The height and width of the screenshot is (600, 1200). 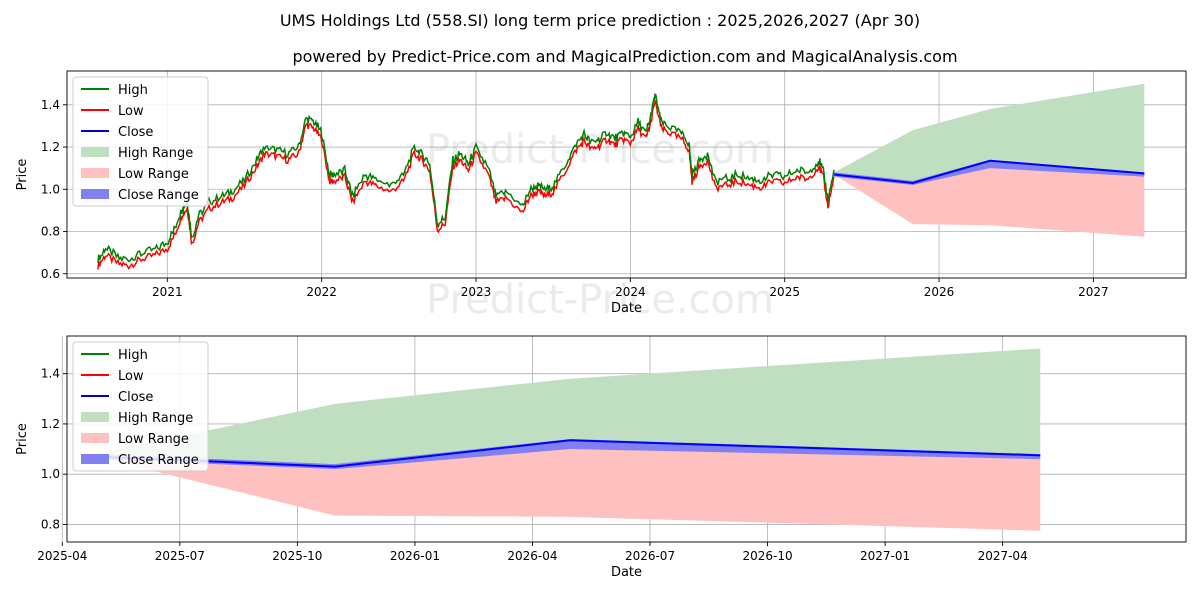 What do you see at coordinates (767, 556) in the screenshot?
I see `x-tick-label: 2026-10` at bounding box center [767, 556].